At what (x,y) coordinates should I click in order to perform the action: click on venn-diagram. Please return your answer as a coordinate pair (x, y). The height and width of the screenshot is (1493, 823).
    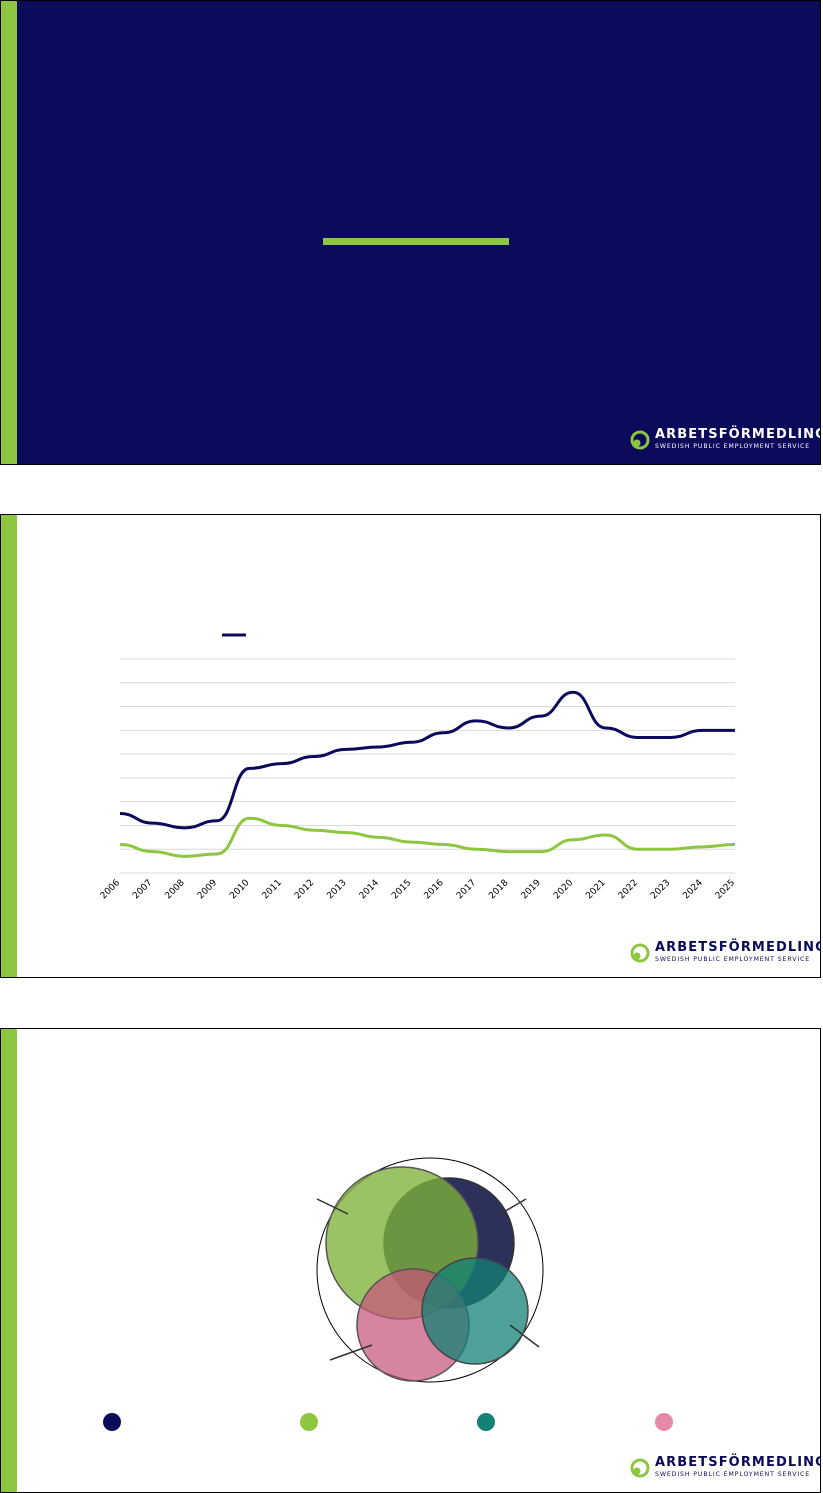
    Looking at the image, I should click on (388, 1294).